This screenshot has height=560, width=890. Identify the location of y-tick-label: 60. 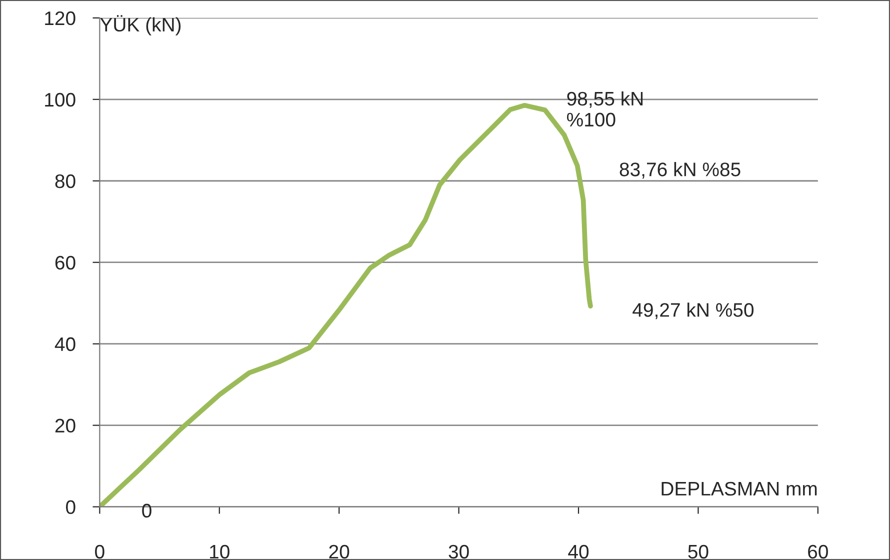
(65, 263).